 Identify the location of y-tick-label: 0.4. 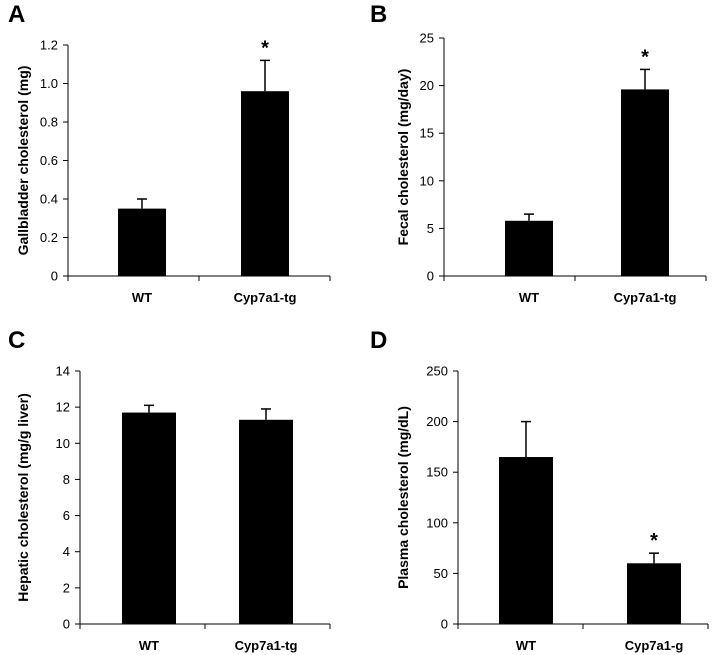
(49, 199).